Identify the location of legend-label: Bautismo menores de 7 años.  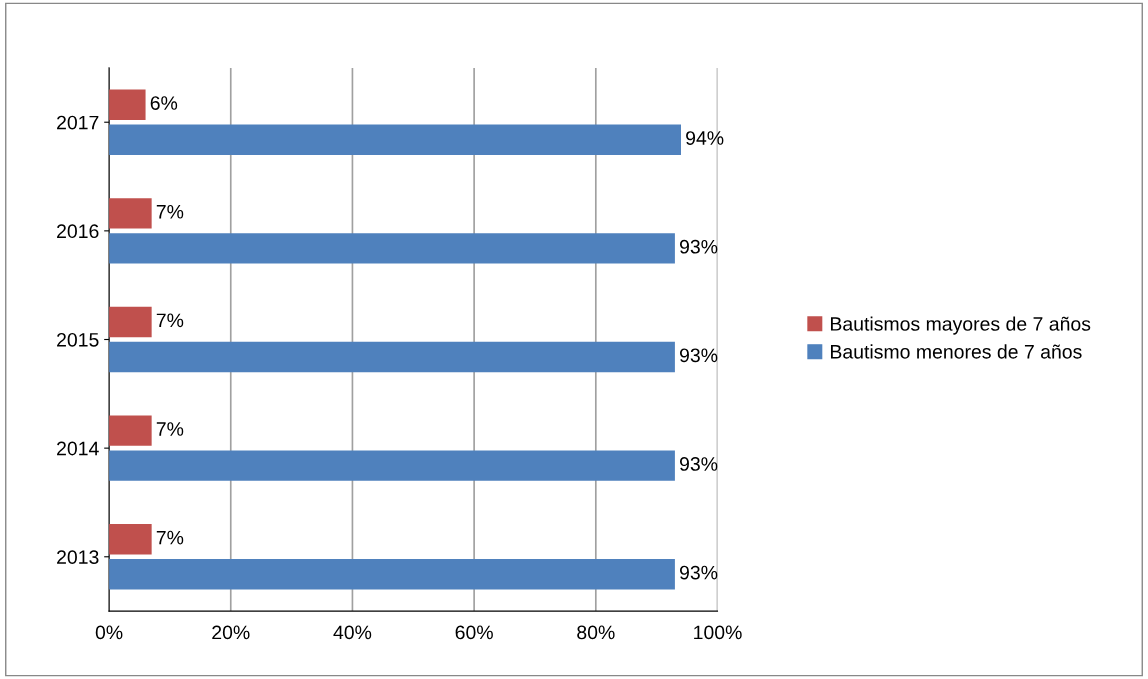
(956, 351).